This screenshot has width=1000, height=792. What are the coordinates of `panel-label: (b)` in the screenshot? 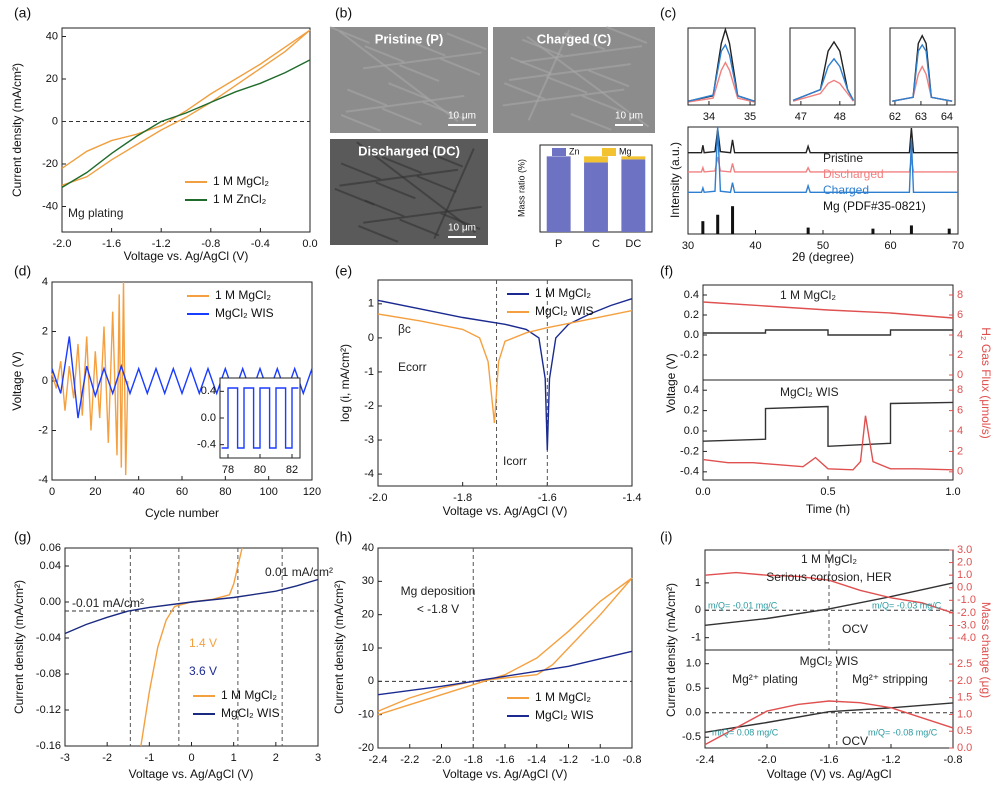 It's located at (343, 13).